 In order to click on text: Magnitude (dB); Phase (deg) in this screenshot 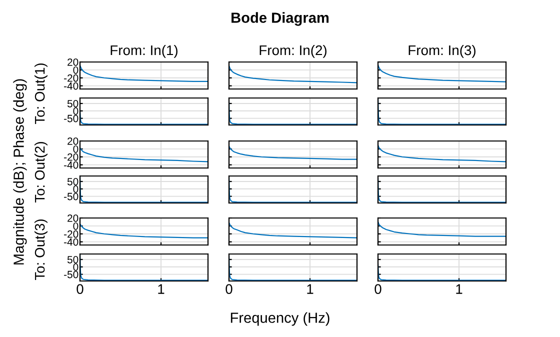, I will do `click(20, 171)`.